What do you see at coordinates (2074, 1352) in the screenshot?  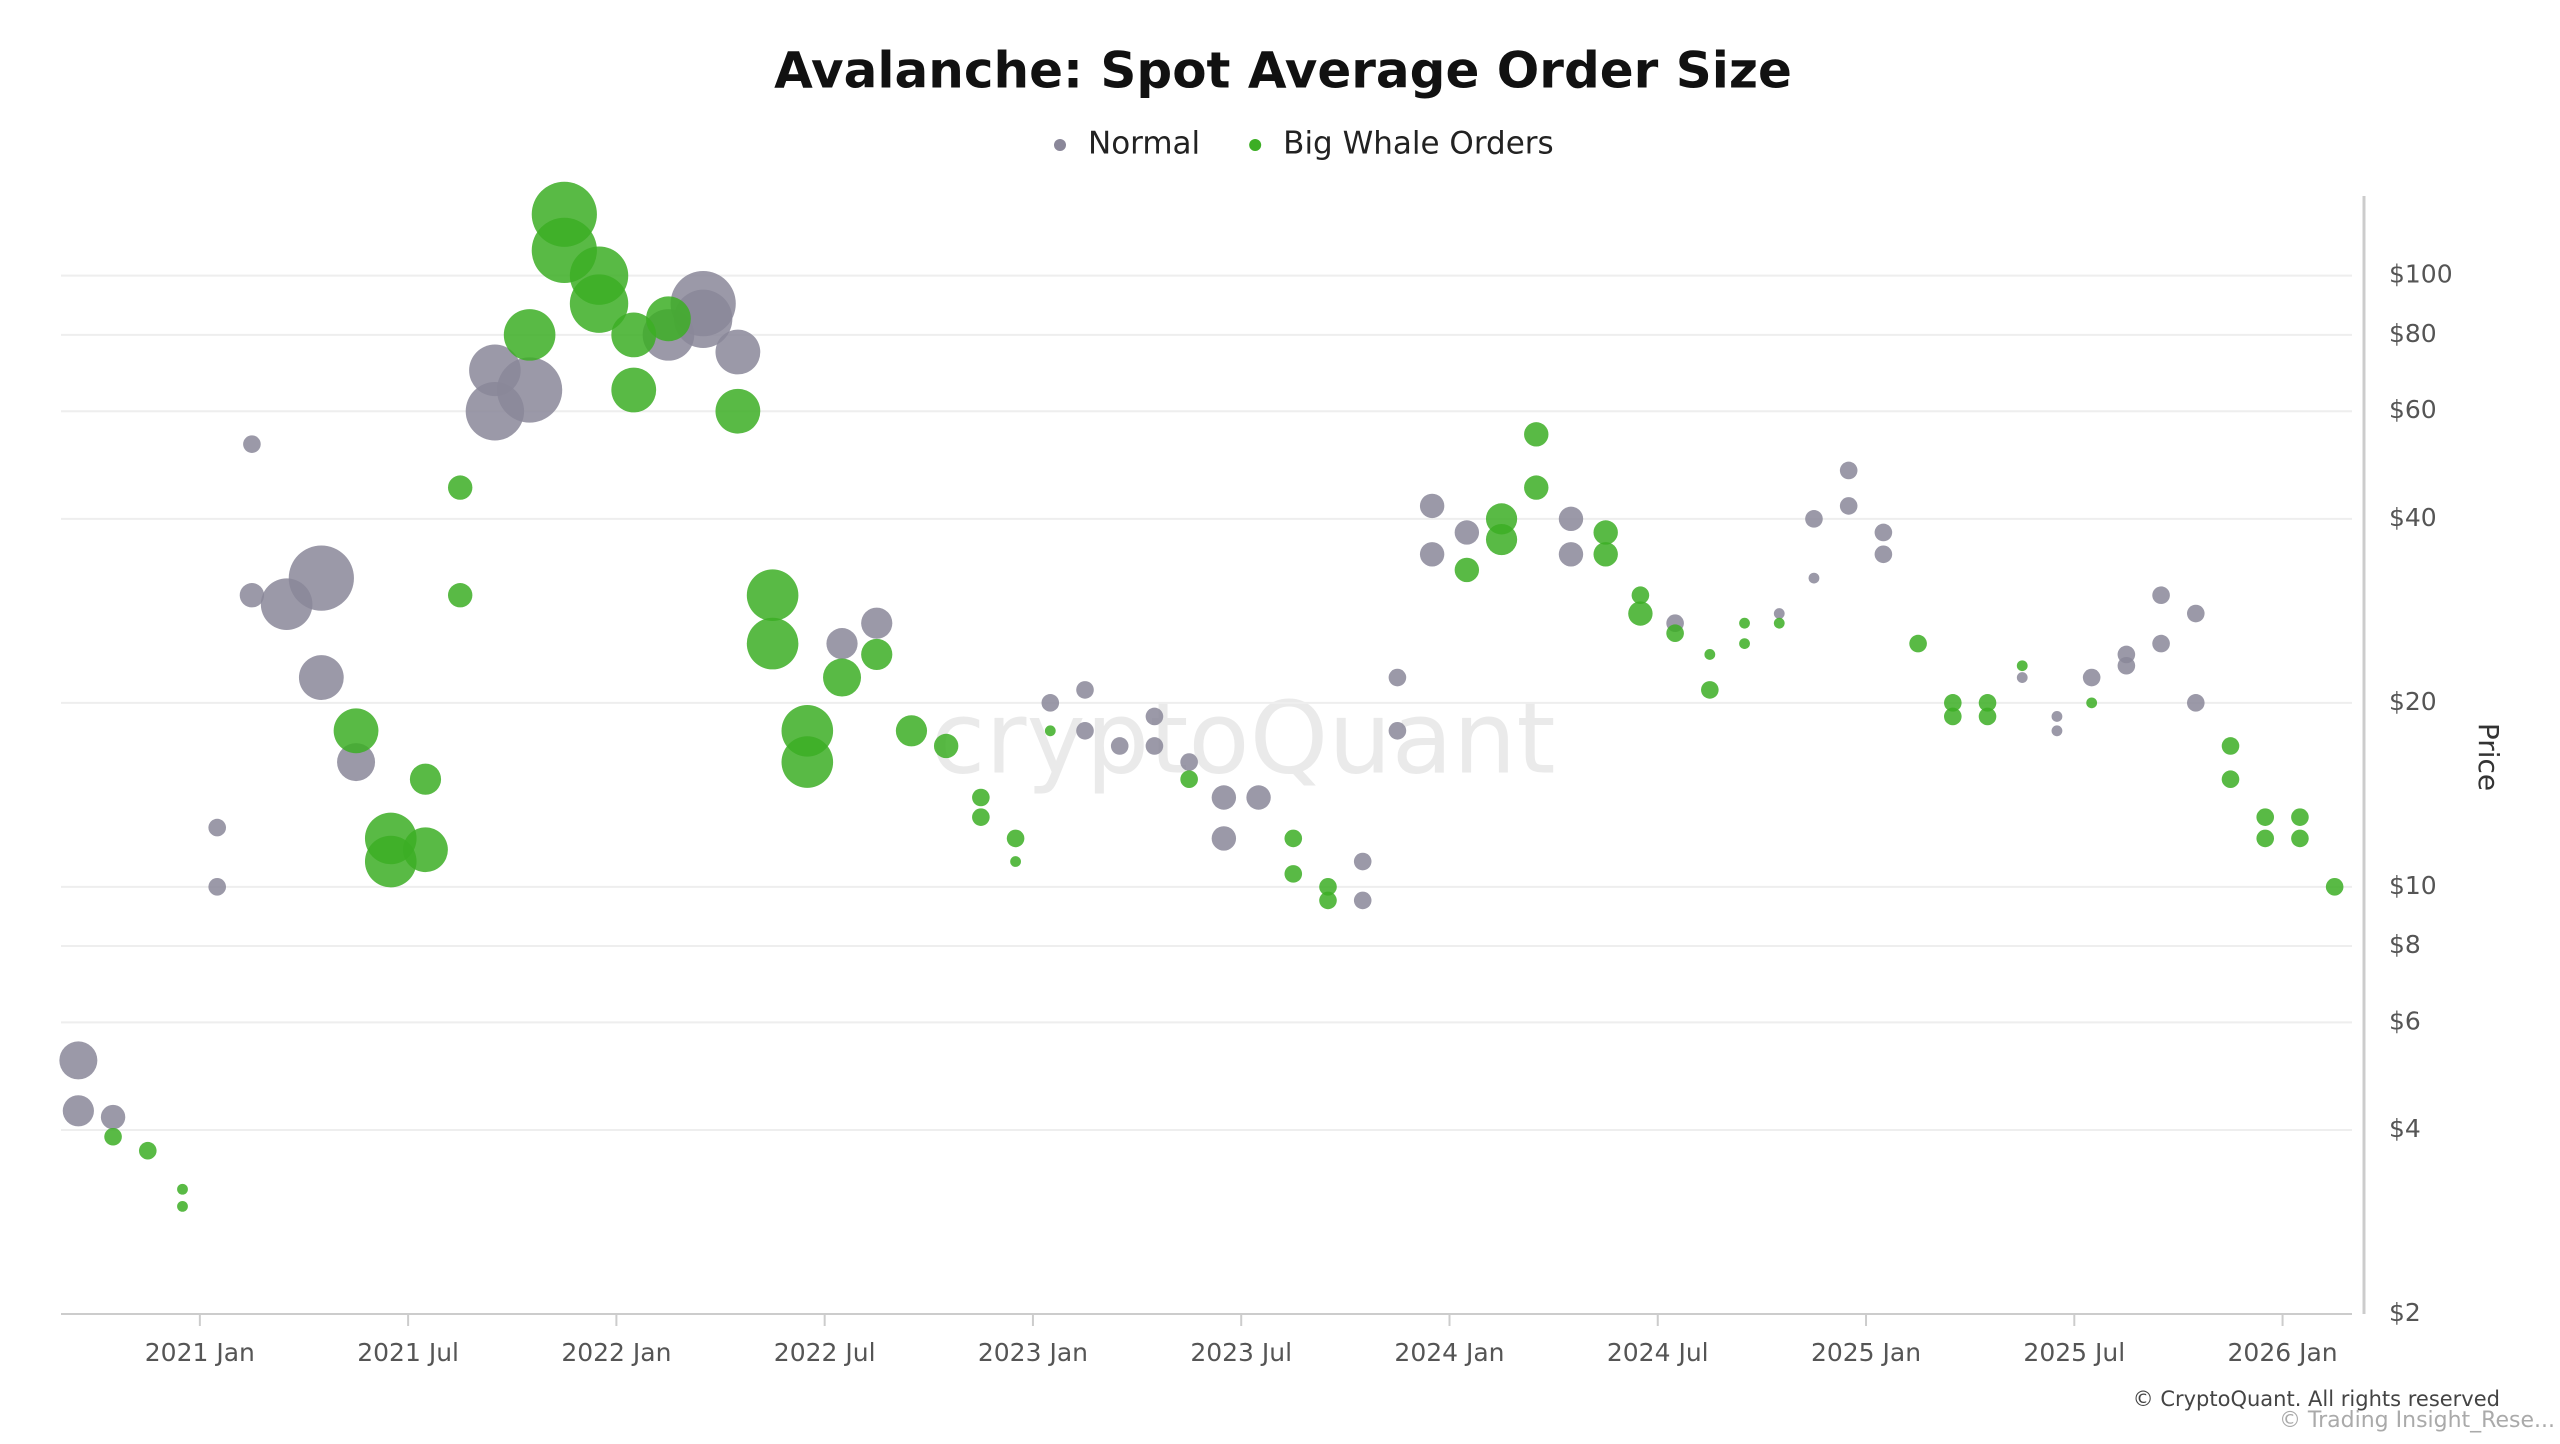 I see `x-tick-label: 2025 Jul` at bounding box center [2074, 1352].